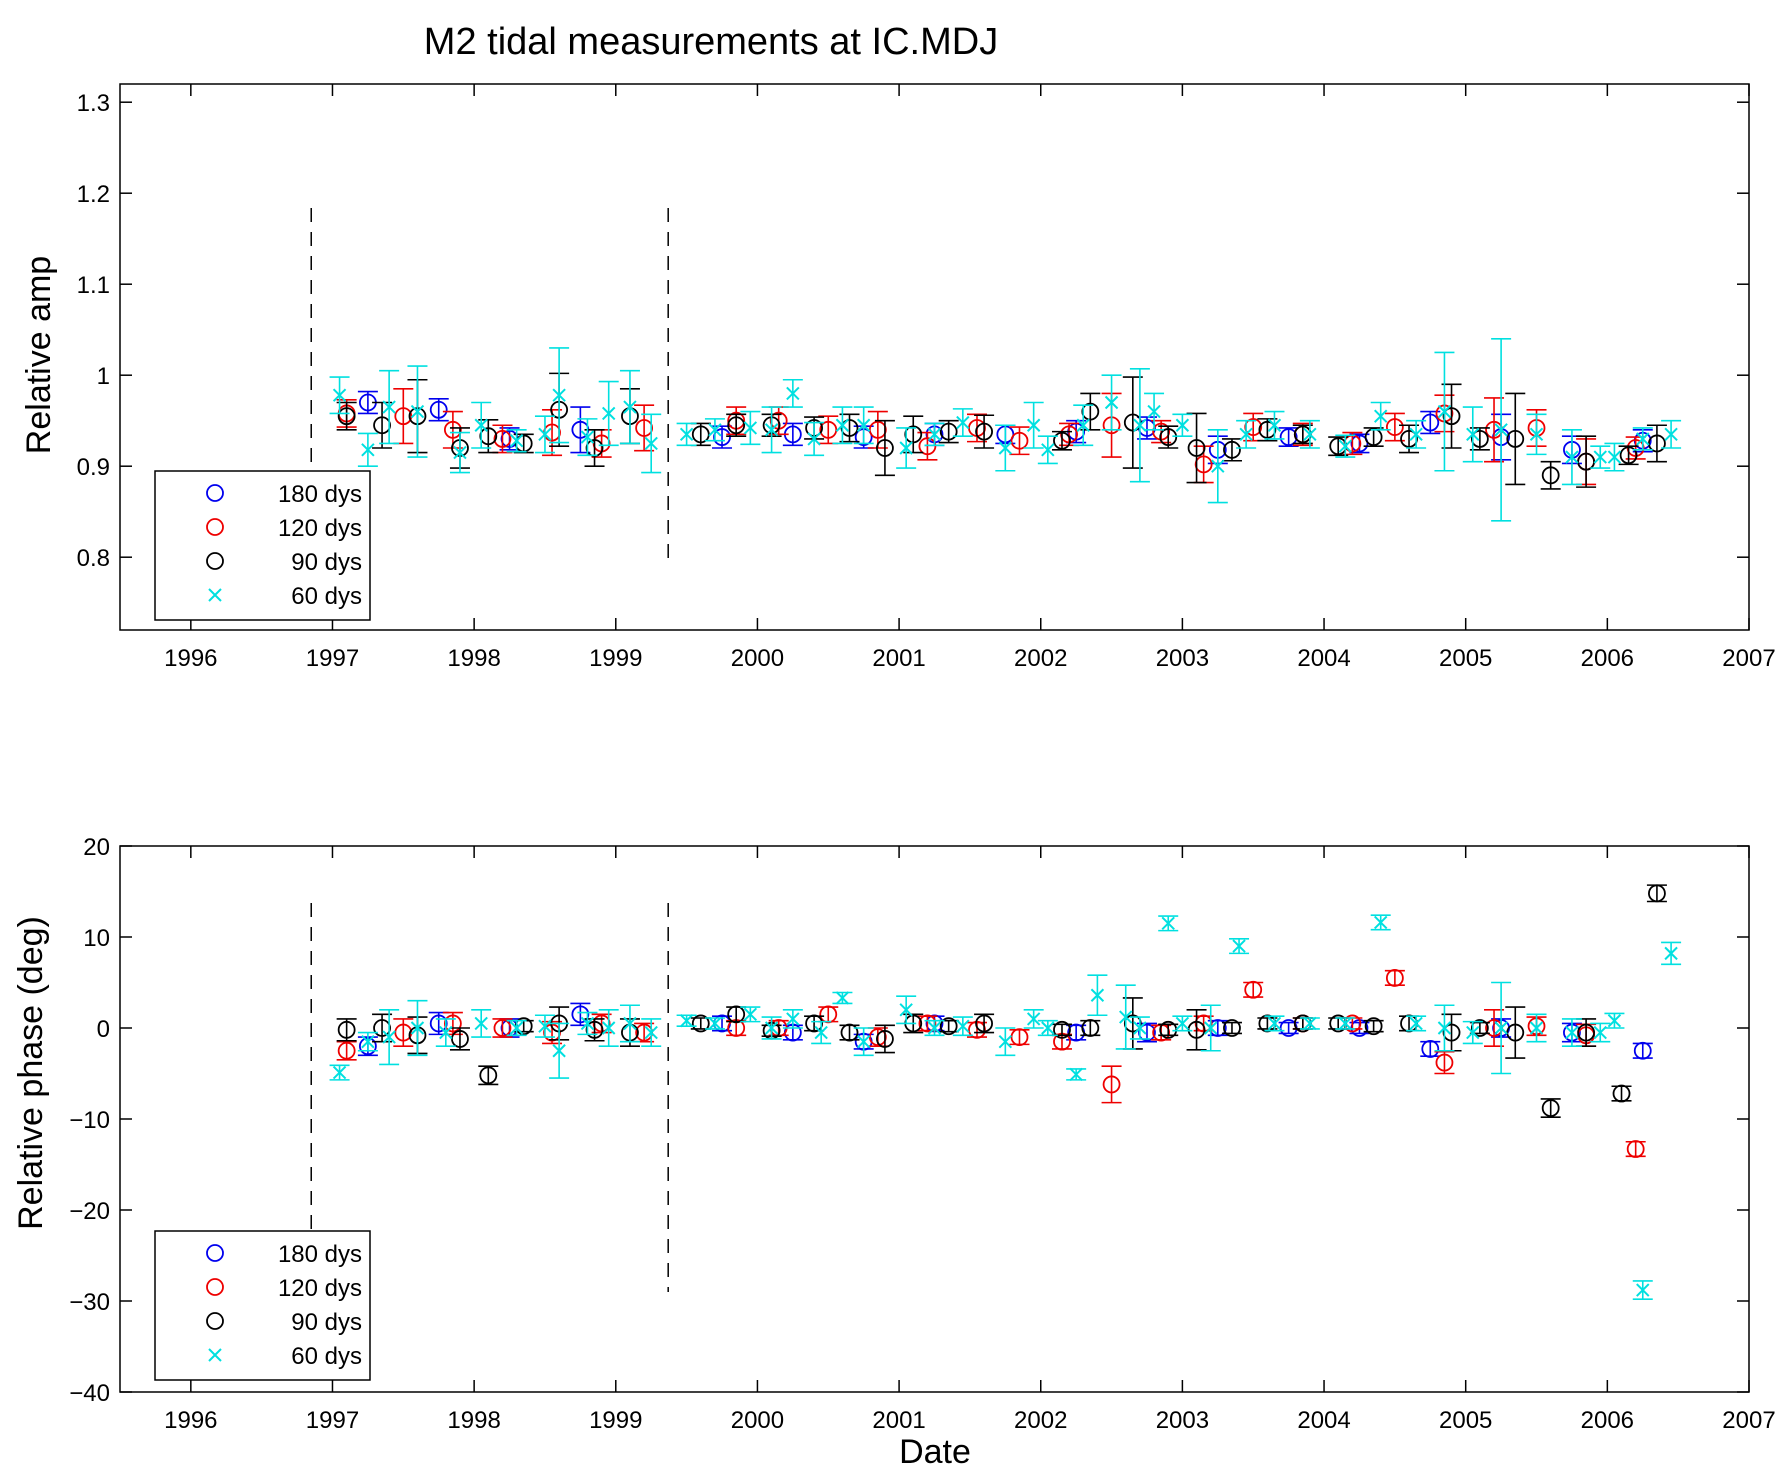 The width and height of the screenshot is (1789, 1478). What do you see at coordinates (320, 494) in the screenshot?
I see `legend-label: 180 dys` at bounding box center [320, 494].